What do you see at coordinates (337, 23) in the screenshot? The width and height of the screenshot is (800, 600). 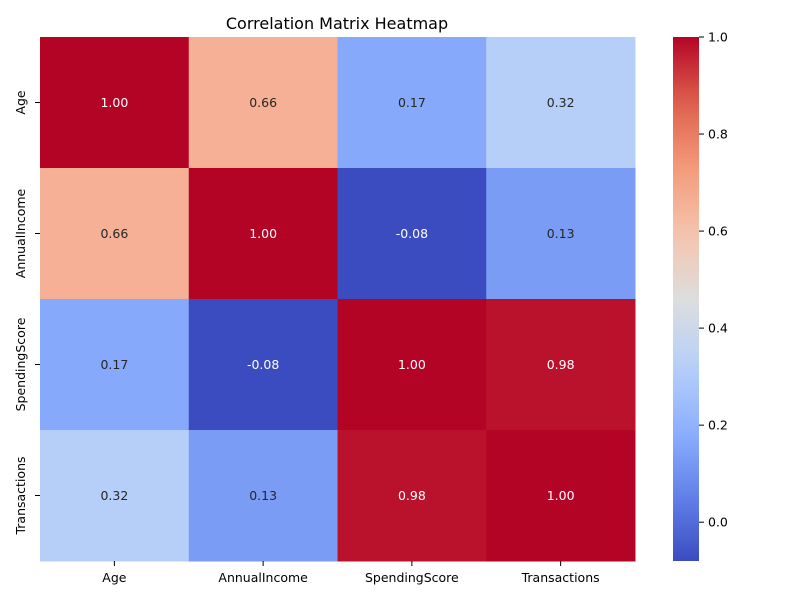 I see `chart-title: Correlation Matrix Heatmap` at bounding box center [337, 23].